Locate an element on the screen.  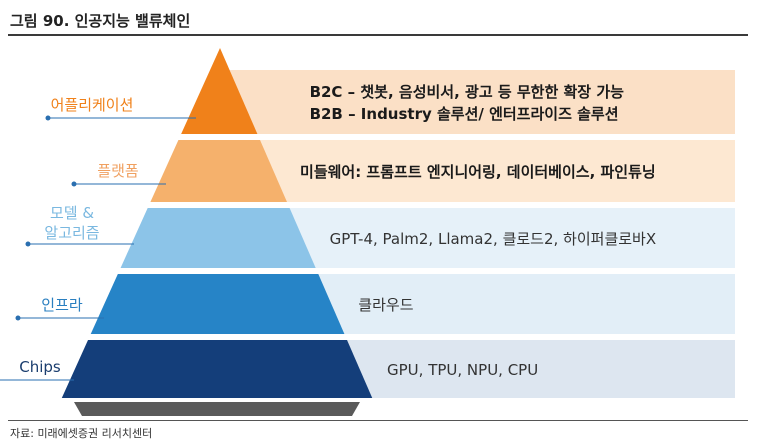
tier-label: 어플리케이션 is located at coordinates (92, 105).